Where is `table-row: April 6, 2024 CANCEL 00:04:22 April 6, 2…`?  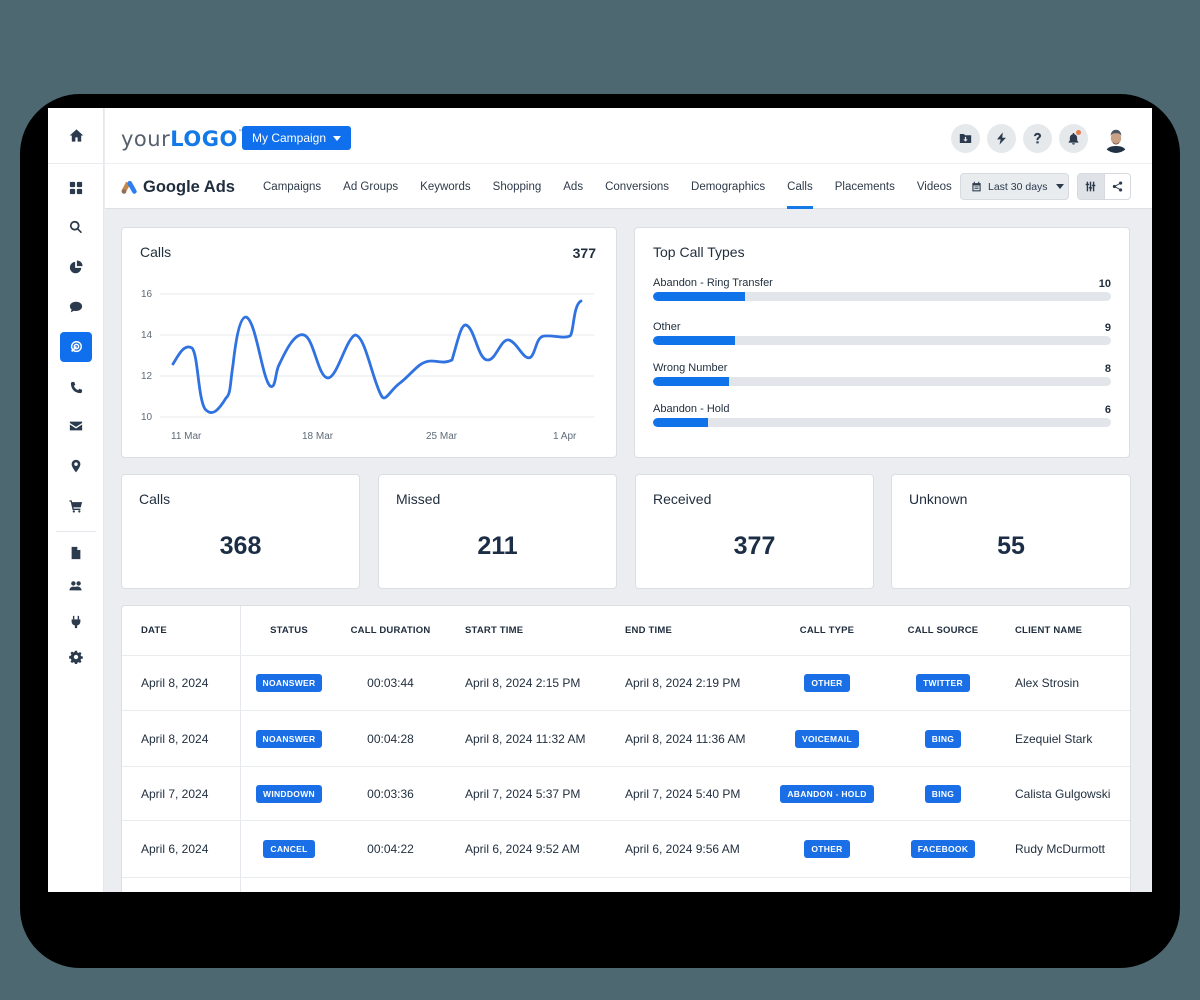
table-row: April 6, 2024 CANCEL 00:04:22 April 6, 2… is located at coordinates (626, 849).